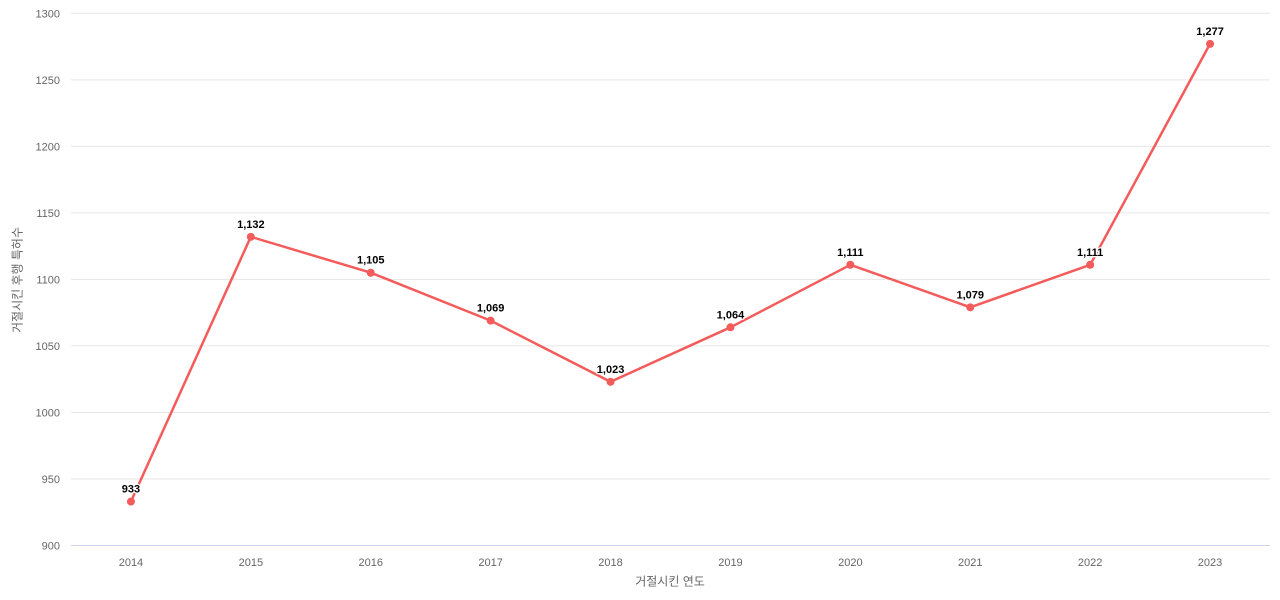  I want to click on data-point-2017, so click(490, 320).